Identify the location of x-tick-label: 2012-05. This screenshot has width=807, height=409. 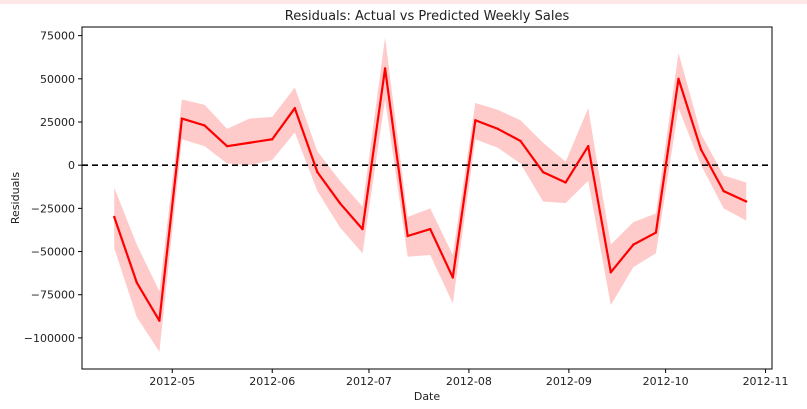
(172, 381).